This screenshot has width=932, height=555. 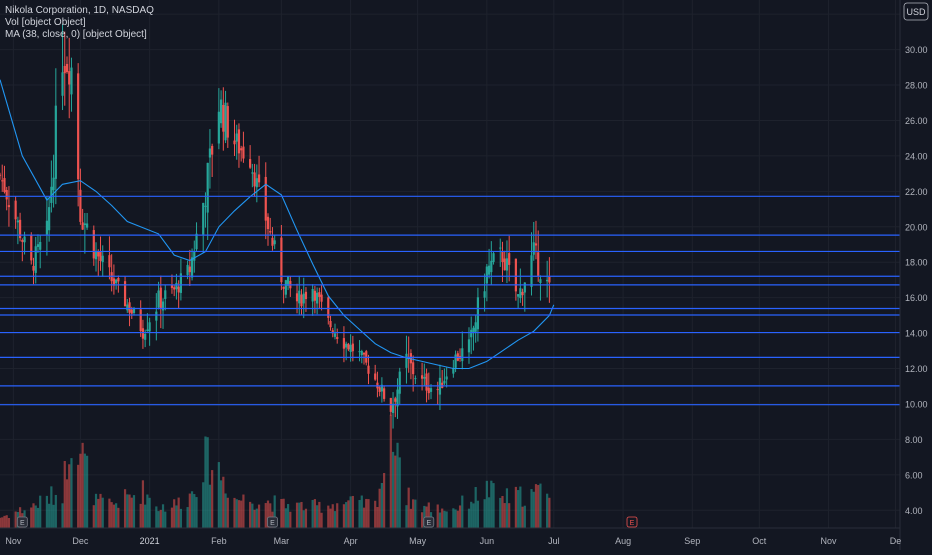 What do you see at coordinates (79, 10) in the screenshot?
I see `symbol-title: Nikola Corporation, 1D, NASDAQ` at bounding box center [79, 10].